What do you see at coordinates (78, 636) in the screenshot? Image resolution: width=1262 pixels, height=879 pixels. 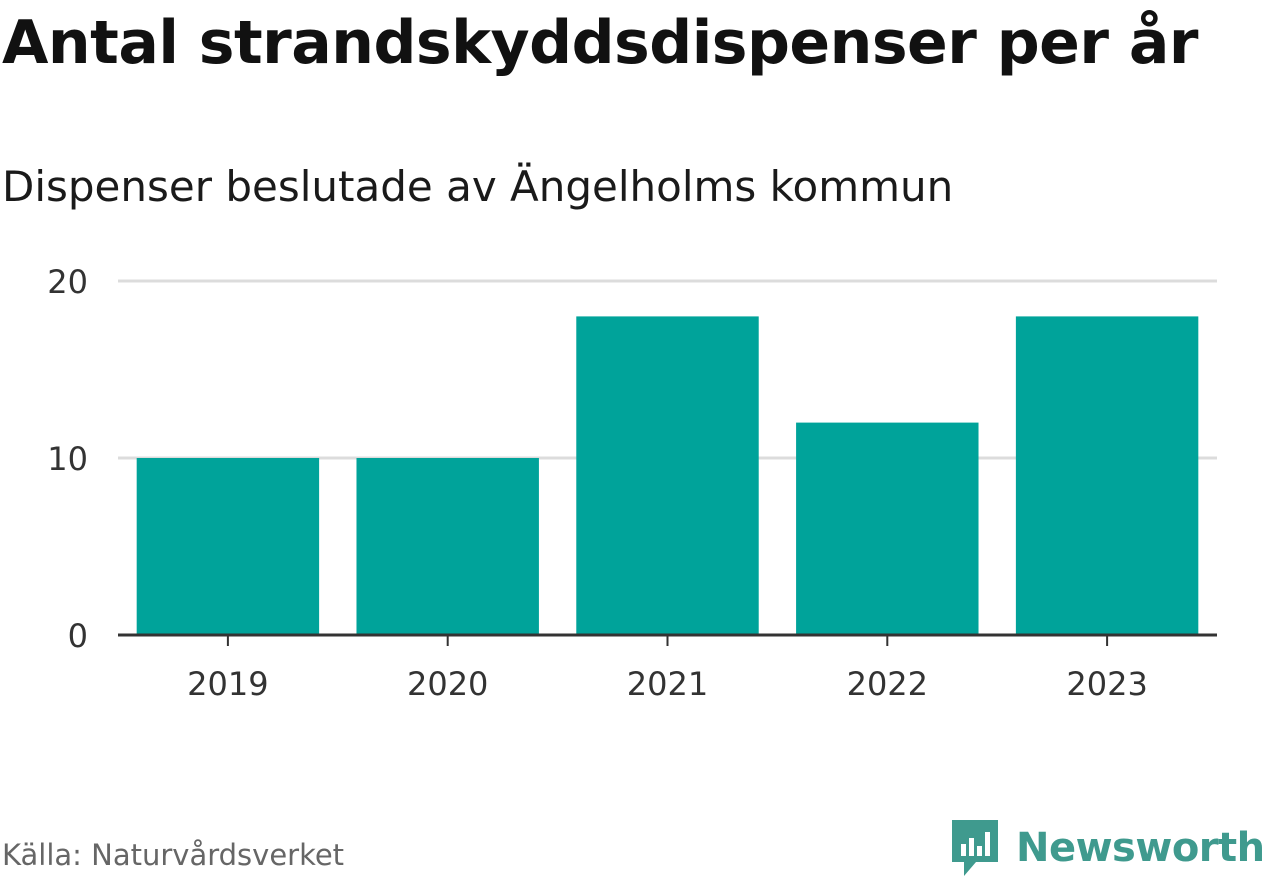 I see `y-tick-label: 0` at bounding box center [78, 636].